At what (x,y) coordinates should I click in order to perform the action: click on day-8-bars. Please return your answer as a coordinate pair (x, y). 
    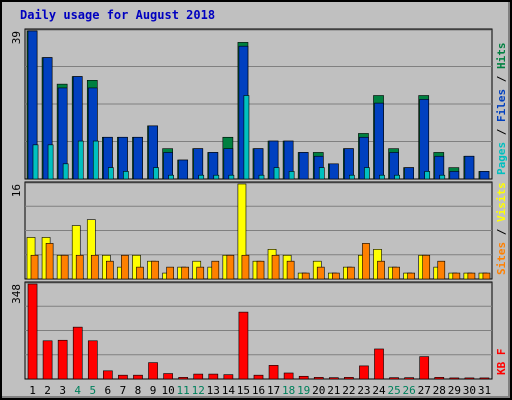
    Looking at the image, I should click on (138, 377).